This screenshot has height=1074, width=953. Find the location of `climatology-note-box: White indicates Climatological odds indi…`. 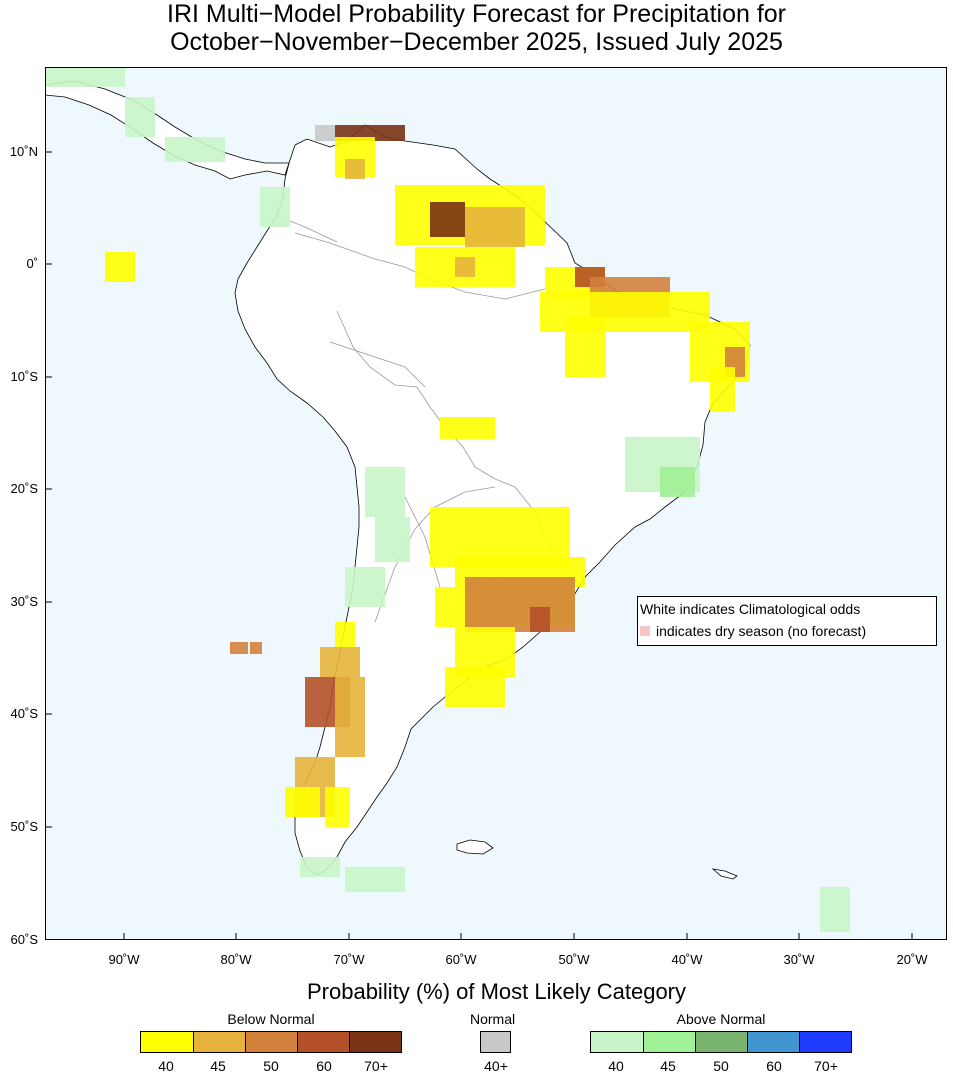

climatology-note-box: White indicates Climatological odds indi… is located at coordinates (787, 621).